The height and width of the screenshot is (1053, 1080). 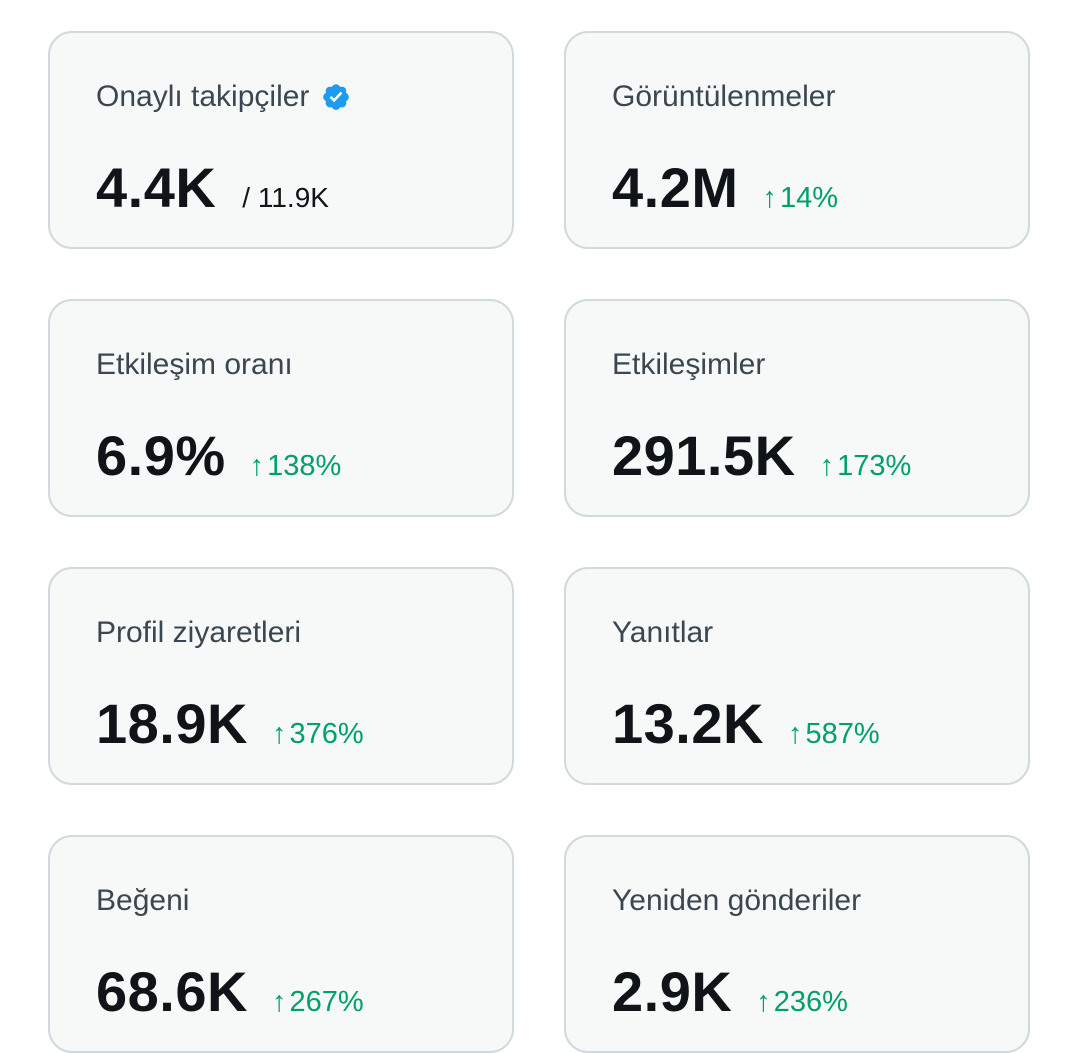 I want to click on value-row: 4.4K / 11.9K, so click(x=212, y=188).